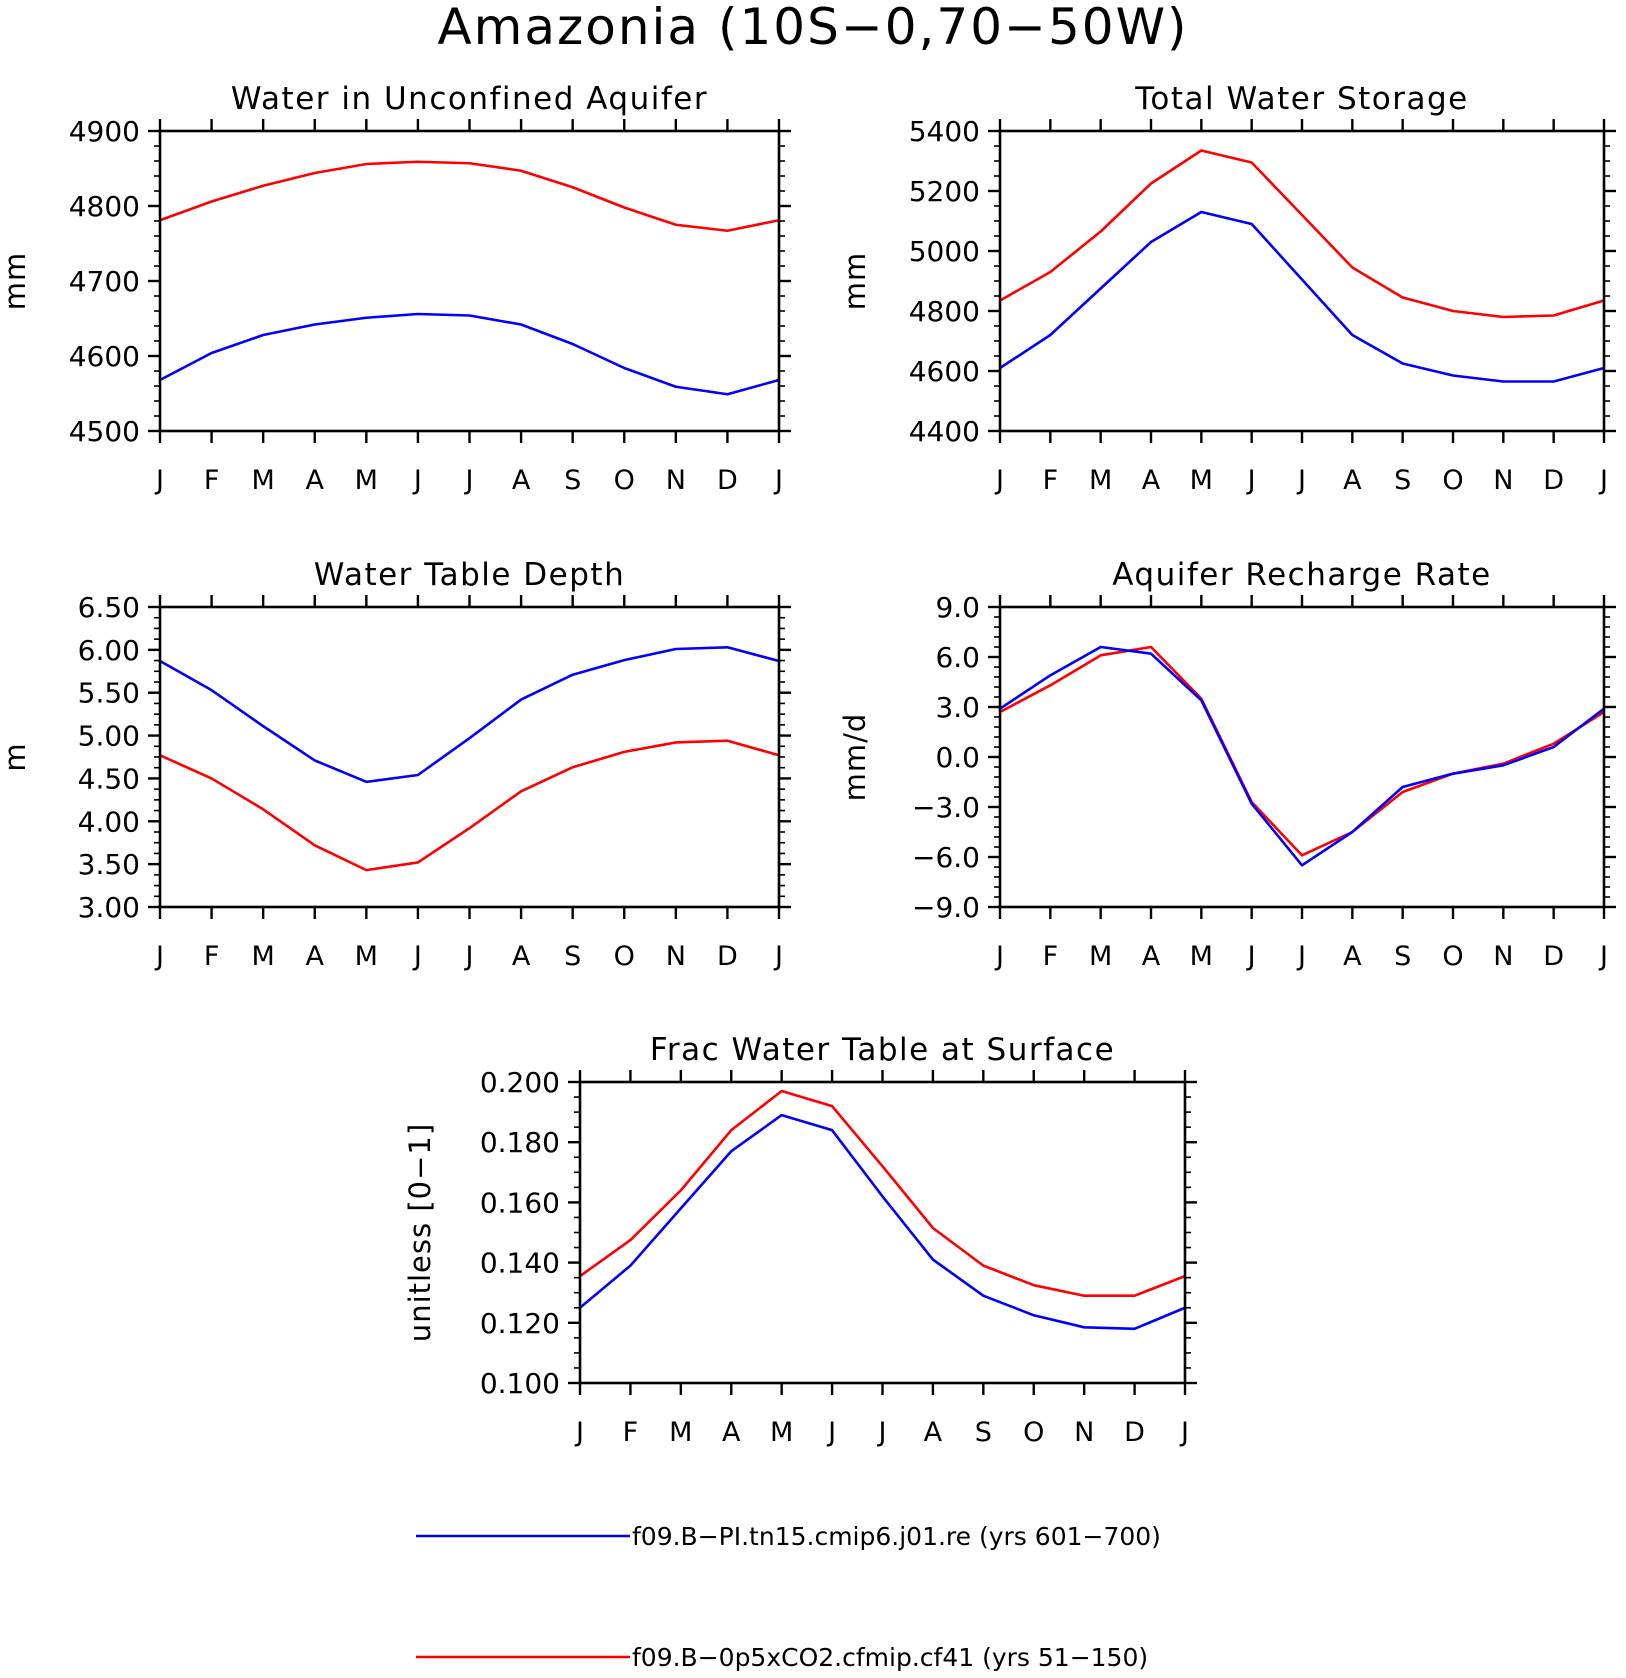 The height and width of the screenshot is (1678, 1626). Describe the element at coordinates (812, 28) in the screenshot. I see `figure-title: Amazonia (10S−0,70−50W)` at that location.